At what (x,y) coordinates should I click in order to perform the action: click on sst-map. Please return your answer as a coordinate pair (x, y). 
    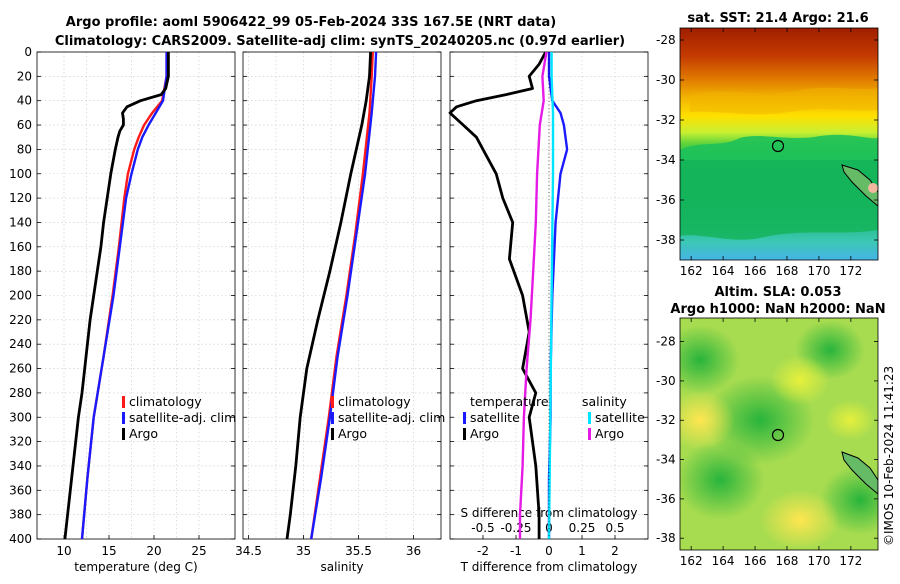
    Looking at the image, I should click on (779, 144).